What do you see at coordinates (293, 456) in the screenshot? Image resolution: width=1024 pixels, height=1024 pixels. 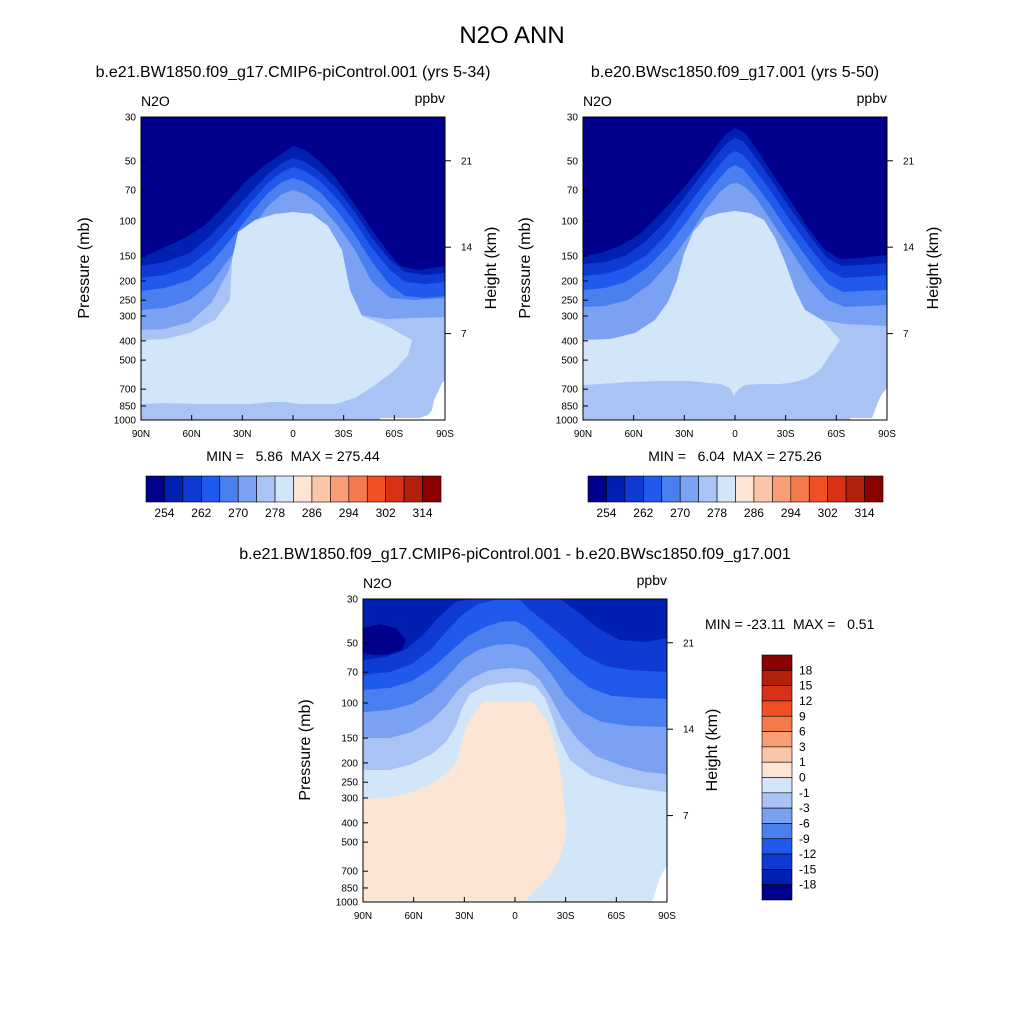 I see `panel-left-minmax: MIN = 5.86 MAX = 275.44` at bounding box center [293, 456].